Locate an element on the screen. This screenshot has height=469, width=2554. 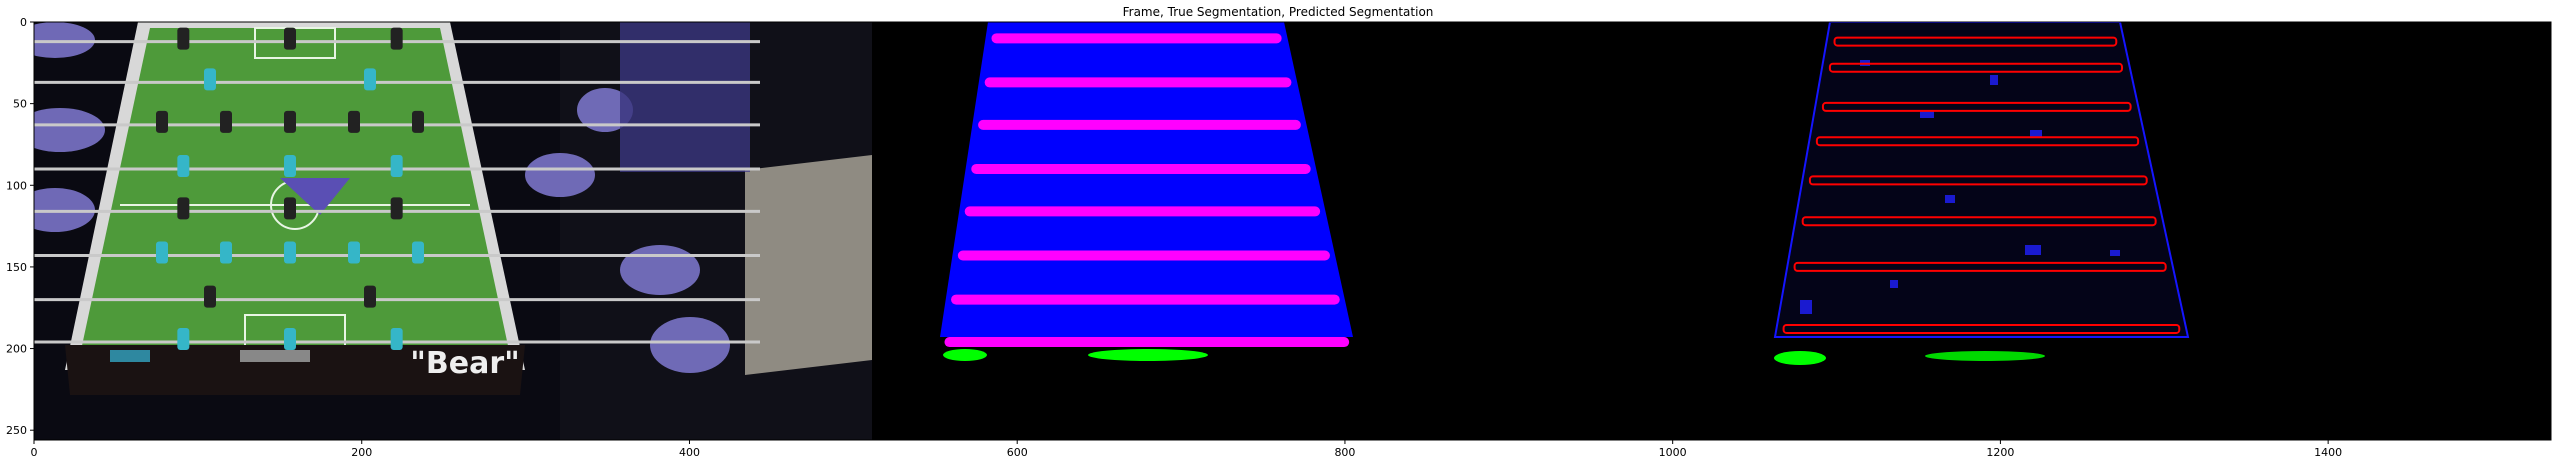
x-tick-label: 0 is located at coordinates (34, 452).